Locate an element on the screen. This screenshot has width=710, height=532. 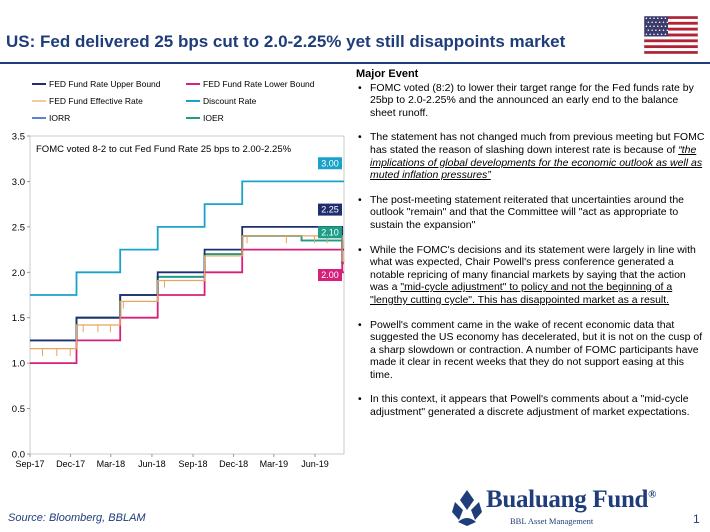
x-tick-label: Dec-17 is located at coordinates (70, 464).